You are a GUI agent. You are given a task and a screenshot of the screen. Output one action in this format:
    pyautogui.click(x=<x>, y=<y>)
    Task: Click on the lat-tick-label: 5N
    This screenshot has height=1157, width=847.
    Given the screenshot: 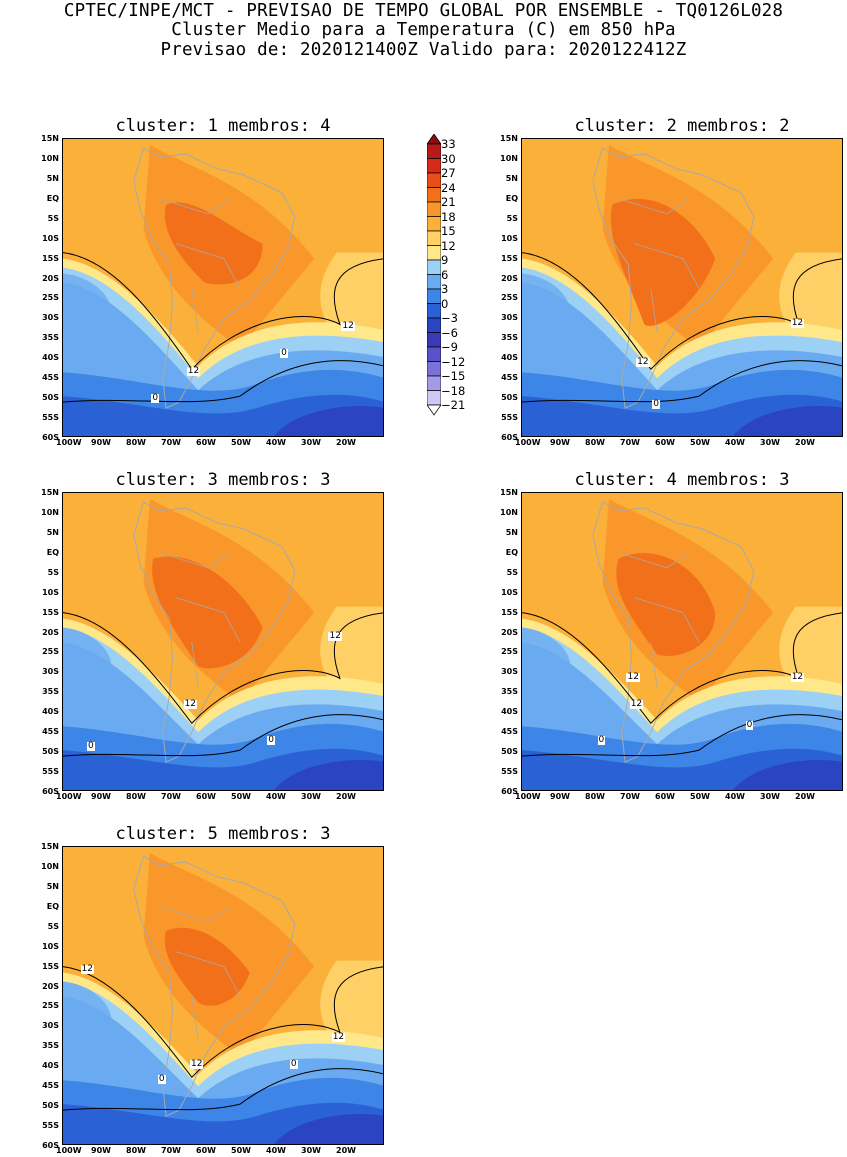 What is the action you would take?
    pyautogui.click(x=511, y=532)
    